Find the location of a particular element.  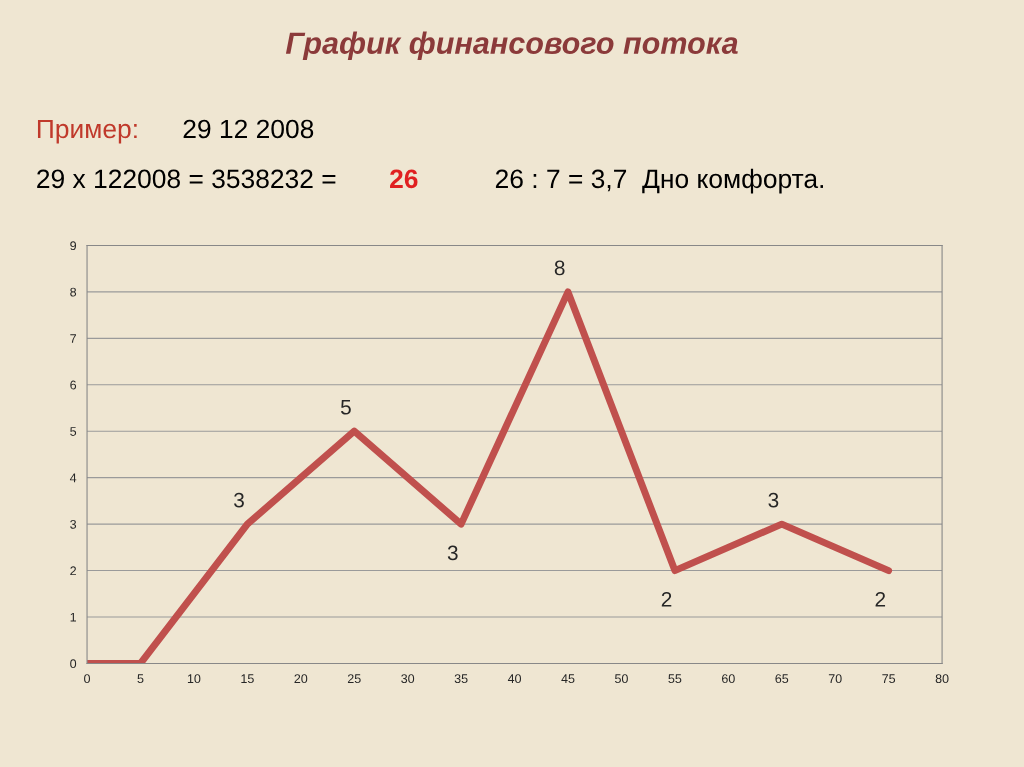

chart-title: График финансового потока is located at coordinates (511, 46).